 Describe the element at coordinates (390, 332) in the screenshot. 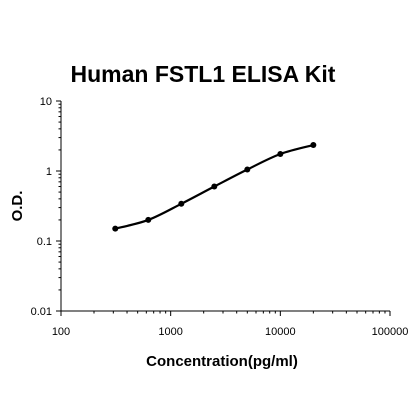

I see `x-tick-label: 100000` at that location.